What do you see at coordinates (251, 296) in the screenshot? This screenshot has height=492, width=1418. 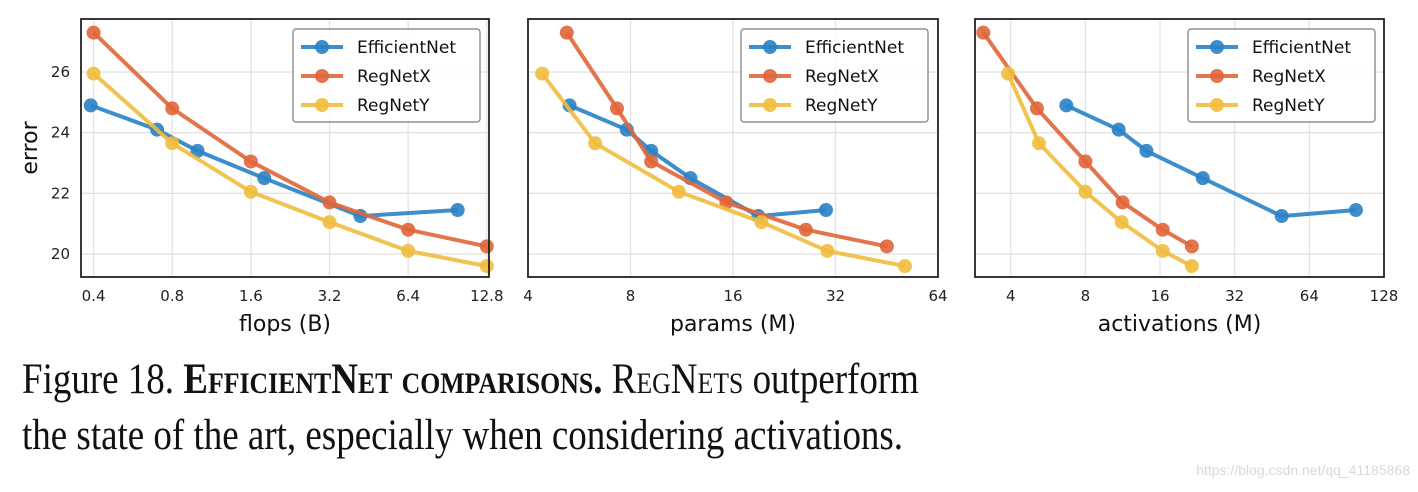 I see `x-tick-label: 1.6` at bounding box center [251, 296].